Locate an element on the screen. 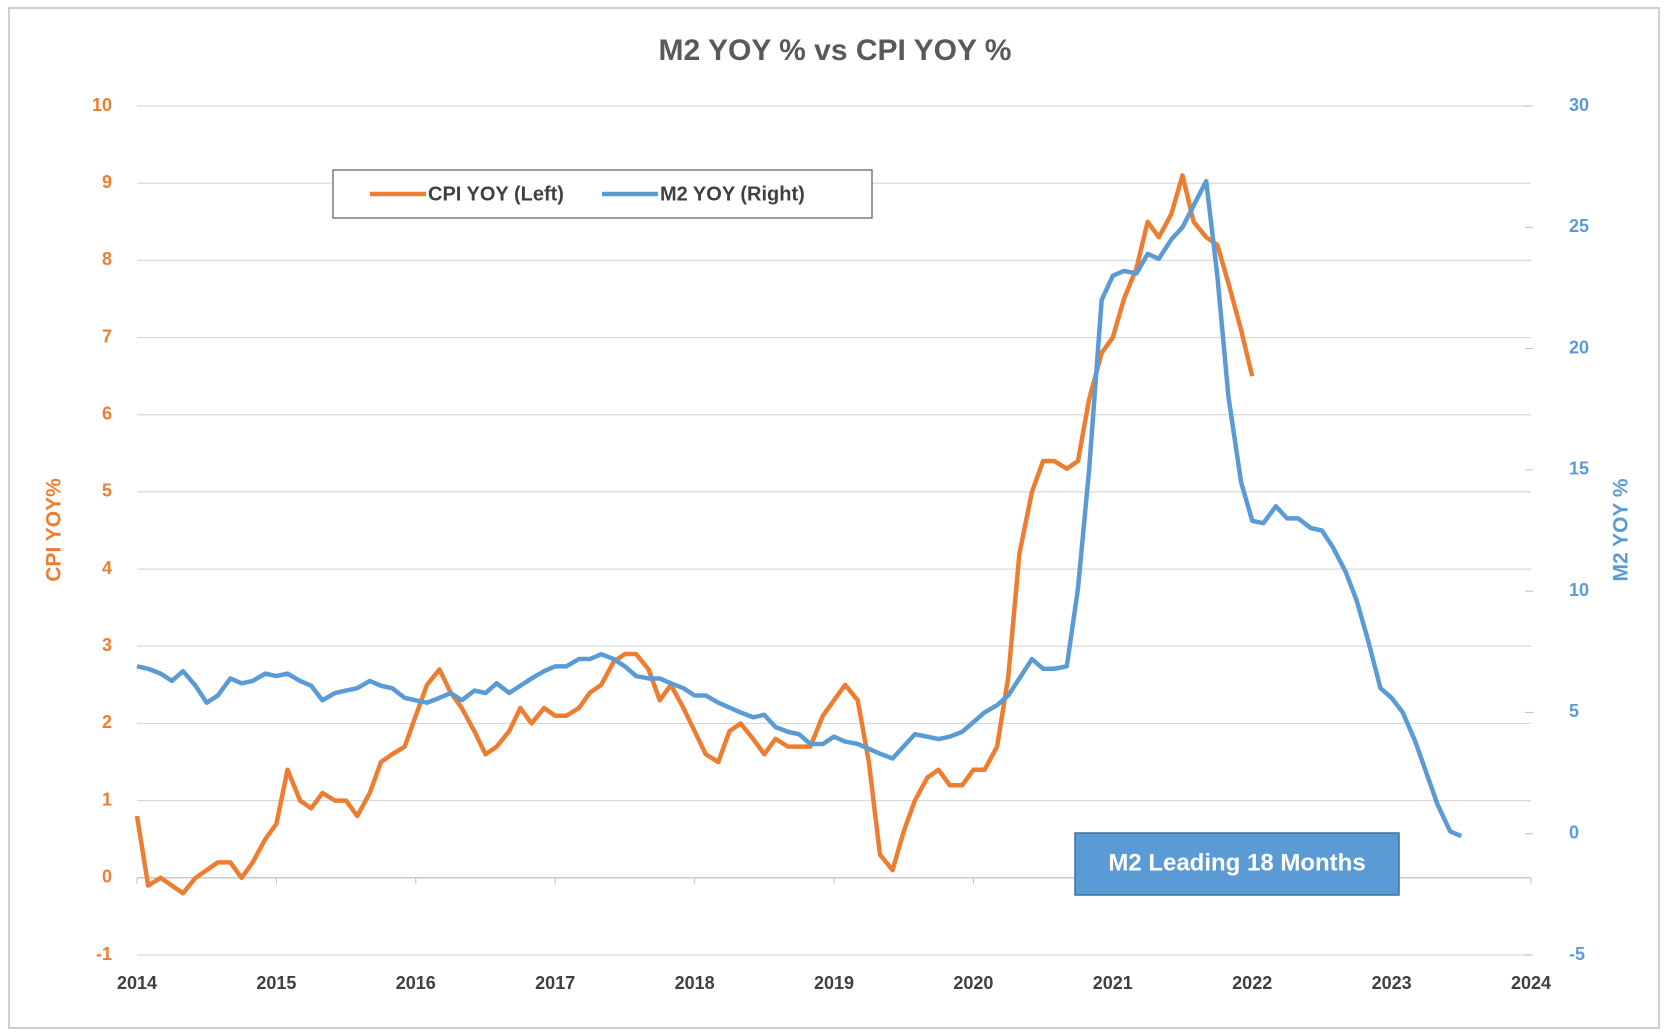 The image size is (1667, 1033). legend-label: M2 YOY (Right) is located at coordinates (732, 194).